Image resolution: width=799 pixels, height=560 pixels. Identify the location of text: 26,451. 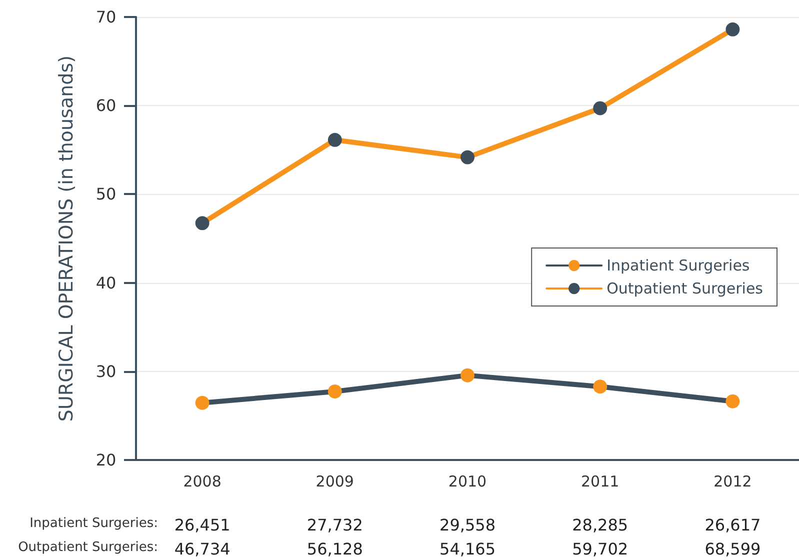
(202, 525).